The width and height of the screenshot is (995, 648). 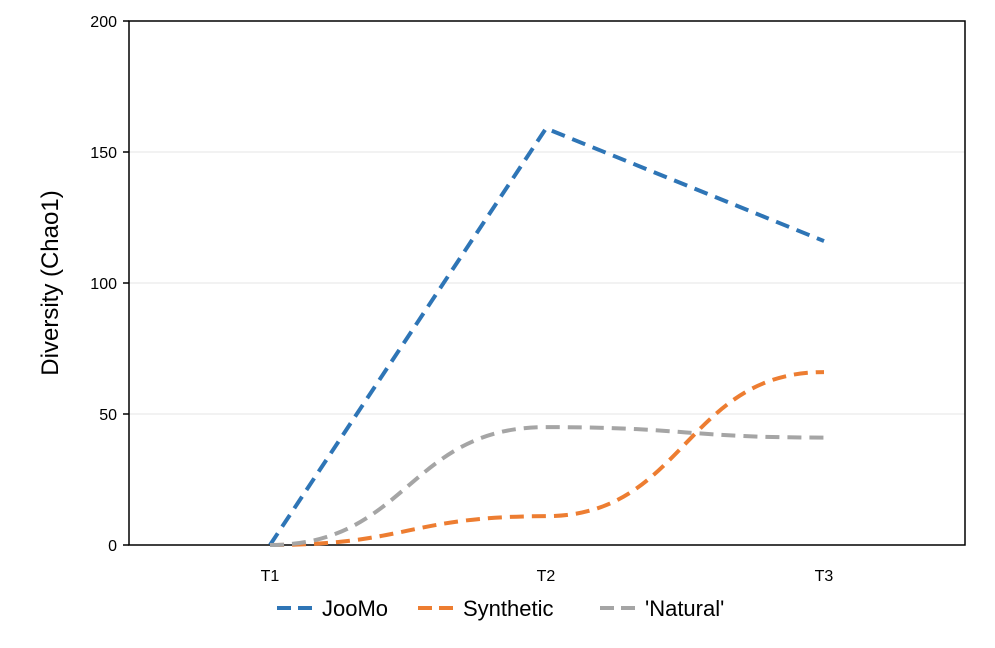 I want to click on y-axis-title: Diversity (Chao1), so click(x=50, y=282).